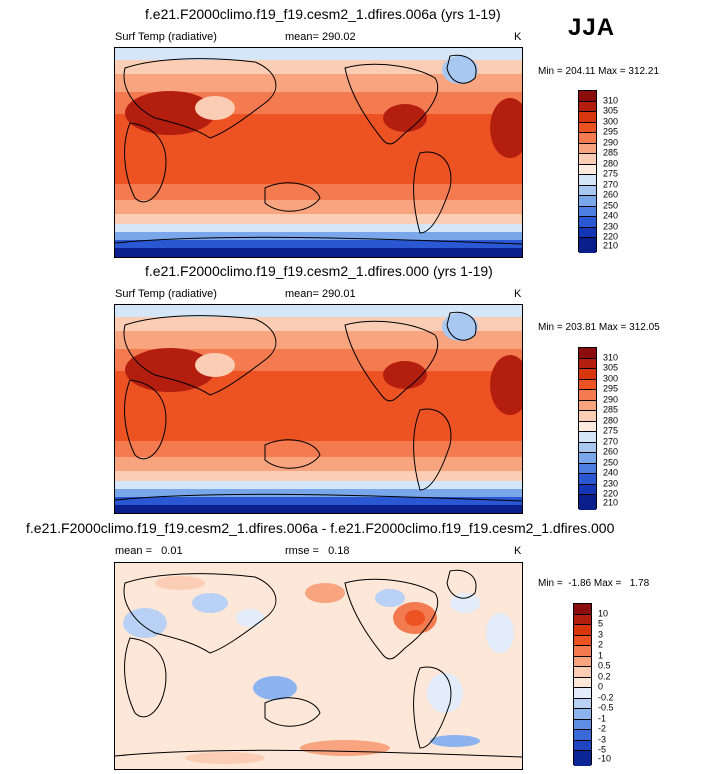 The height and width of the screenshot is (774, 711). What do you see at coordinates (606, 707) in the screenshot?
I see `colorbar-tick-label: -0.5` at bounding box center [606, 707].